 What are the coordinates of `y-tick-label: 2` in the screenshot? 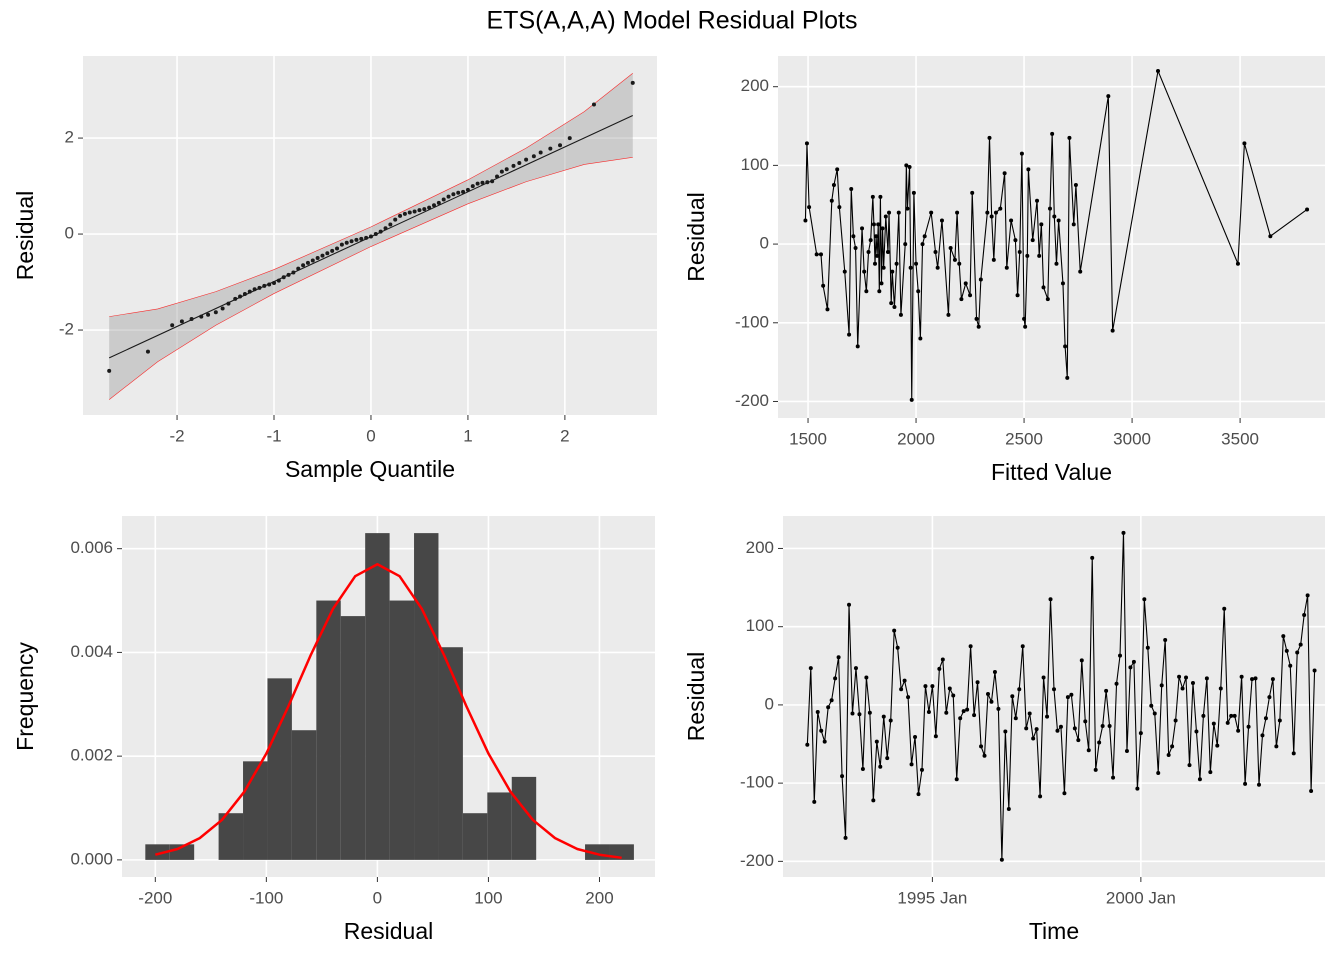 It's located at (69, 137).